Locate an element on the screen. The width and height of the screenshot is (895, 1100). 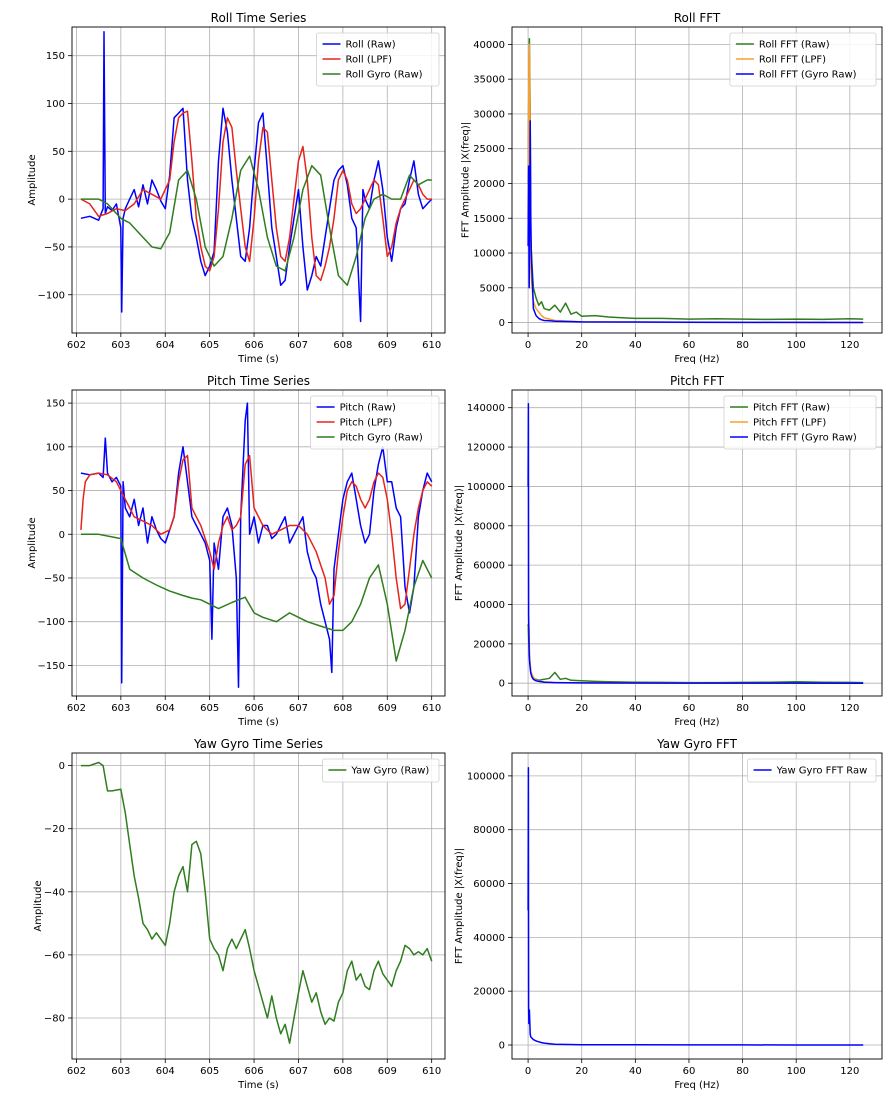
y-axis-label: FFT Amplitude |X(freq)| is located at coordinates (466, 180).